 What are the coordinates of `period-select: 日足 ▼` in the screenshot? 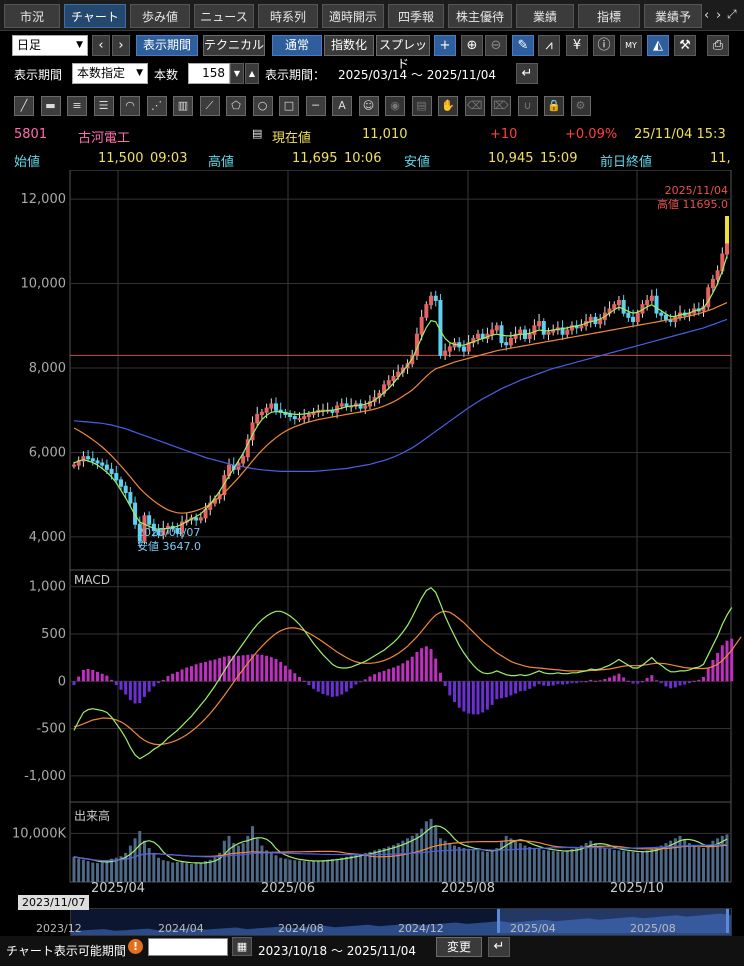 It's located at (50, 45).